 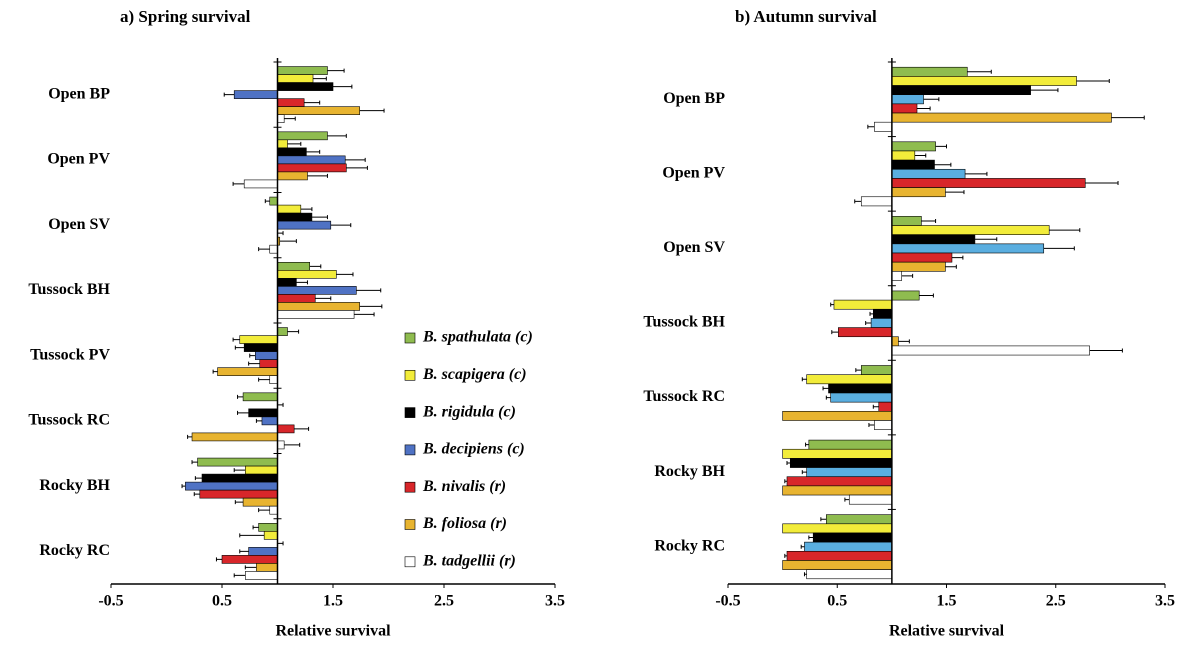 I want to click on category-label: Tussock RC, so click(x=684, y=396).